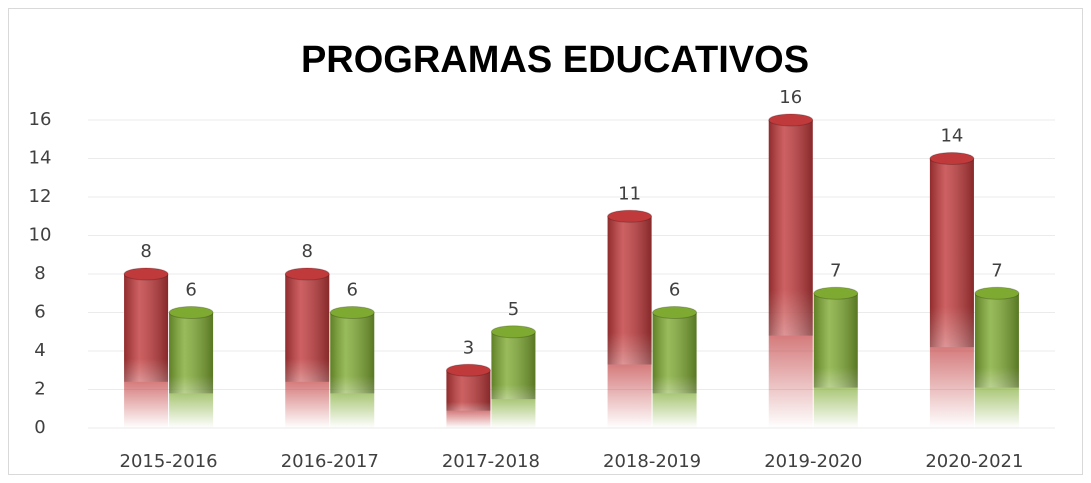  What do you see at coordinates (39, 312) in the screenshot?
I see `y-tick-label: 6` at bounding box center [39, 312].